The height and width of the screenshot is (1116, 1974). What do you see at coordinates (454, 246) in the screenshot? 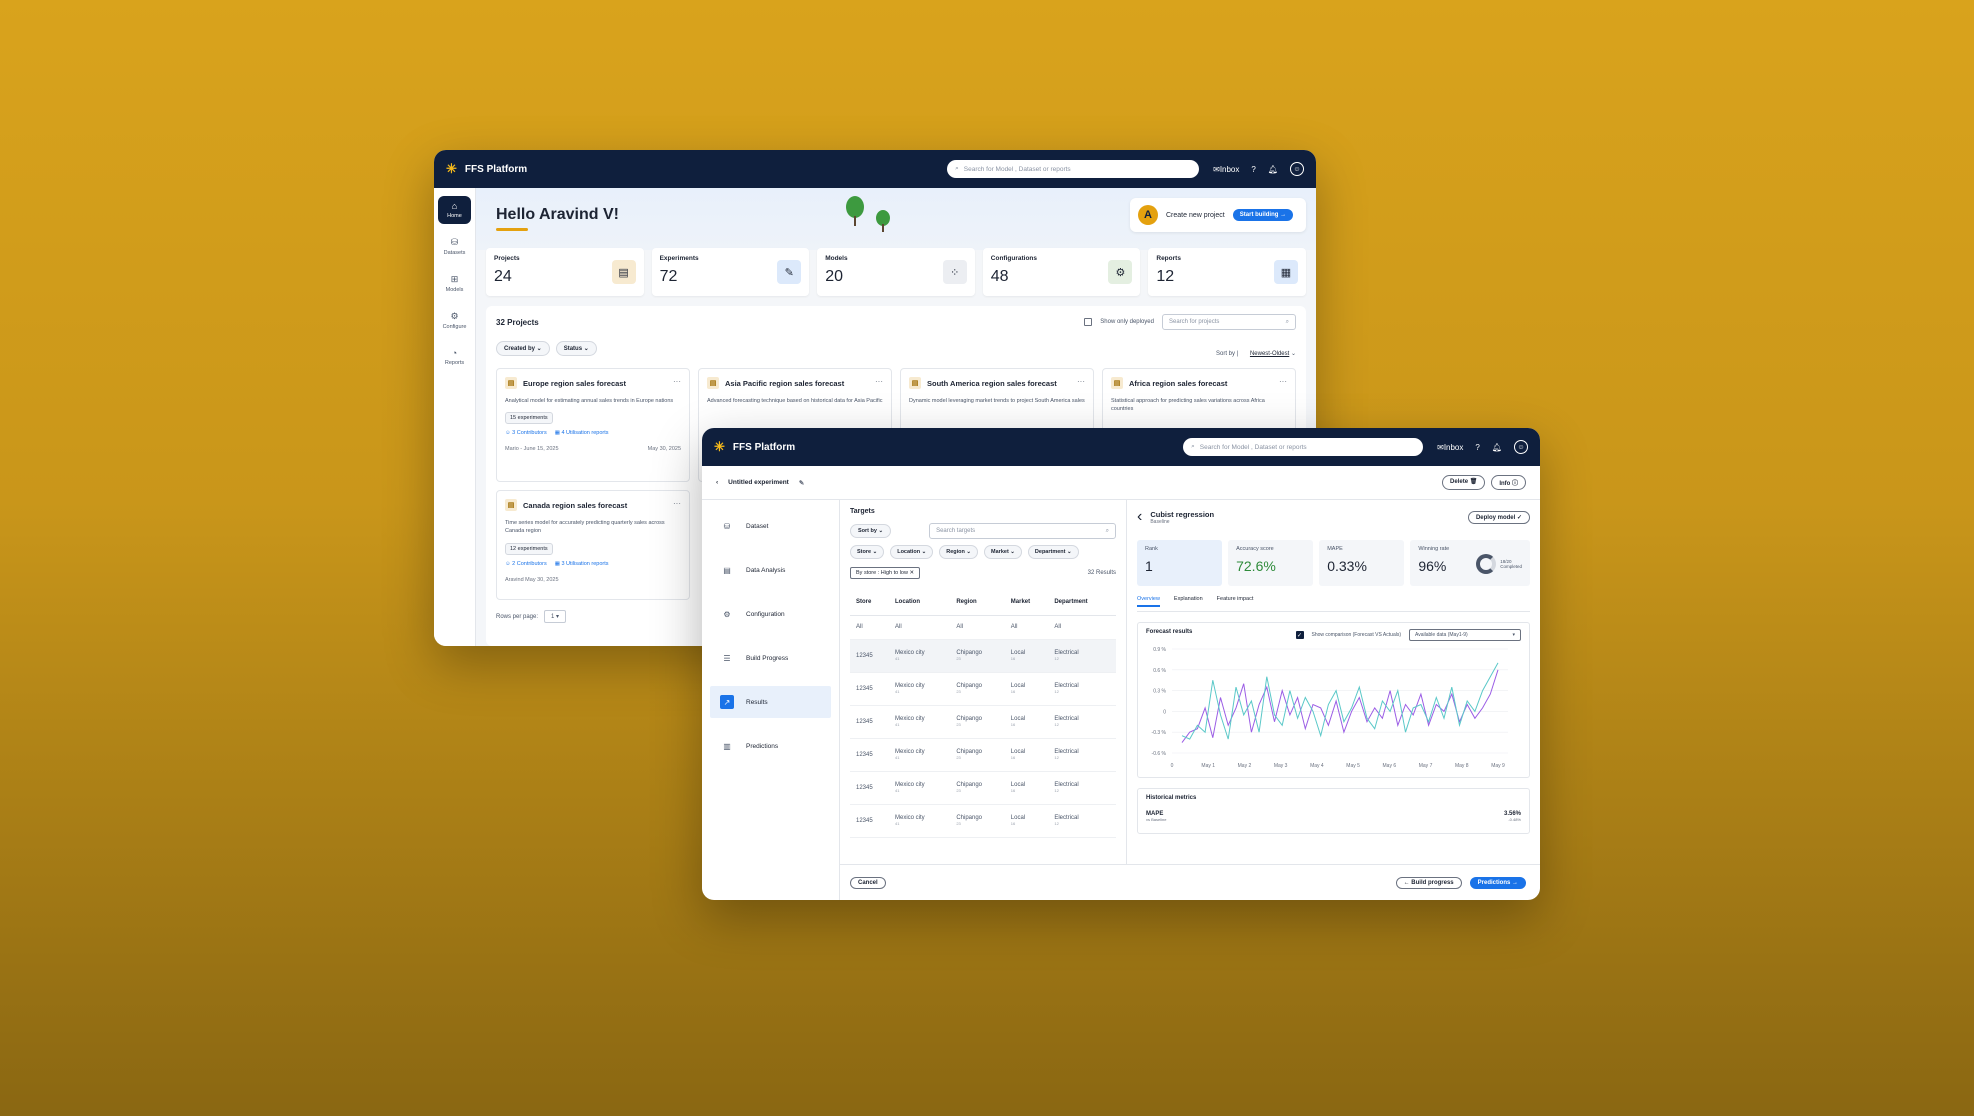
I see `sidebar-item-datasets: ⛁ Datasets` at bounding box center [454, 246].